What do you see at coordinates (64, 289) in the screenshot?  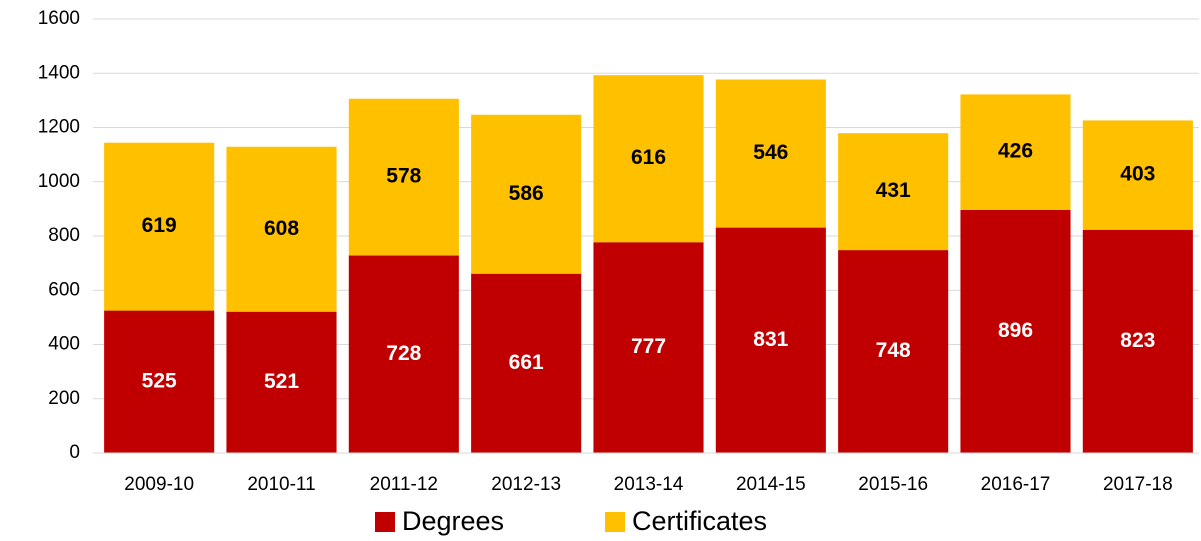 I see `y-tick-label: 600` at bounding box center [64, 289].